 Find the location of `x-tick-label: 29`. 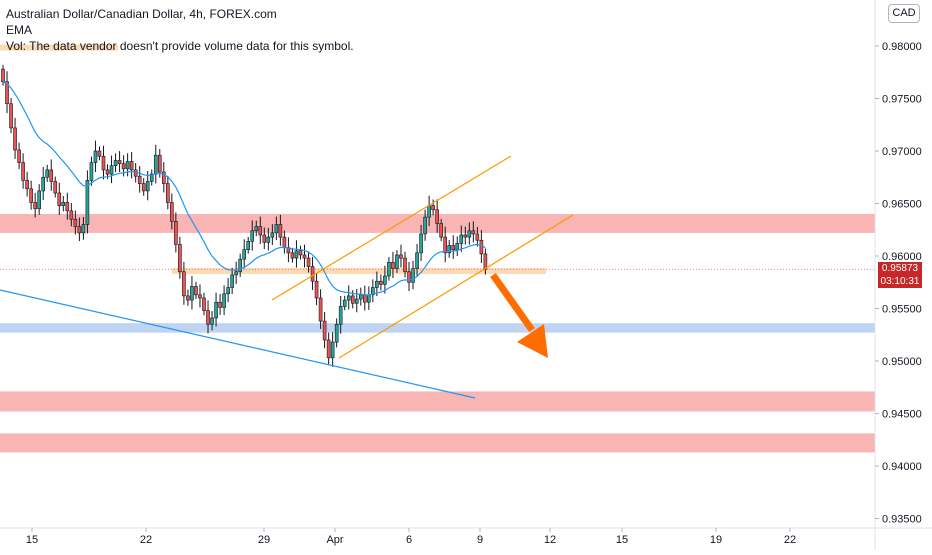

x-tick-label: 29 is located at coordinates (264, 540).